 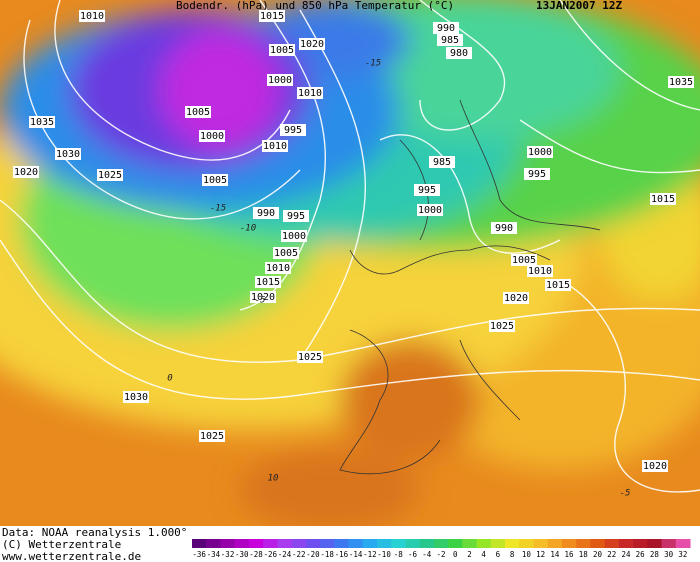 What do you see at coordinates (611, 554) in the screenshot?
I see `colorbar-label: 22` at bounding box center [611, 554].